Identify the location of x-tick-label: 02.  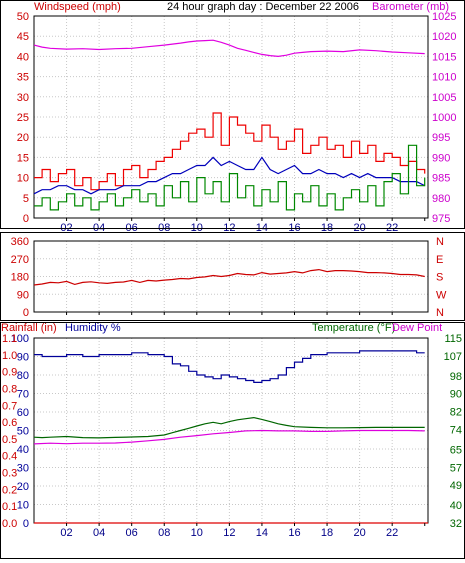
(66, 533).